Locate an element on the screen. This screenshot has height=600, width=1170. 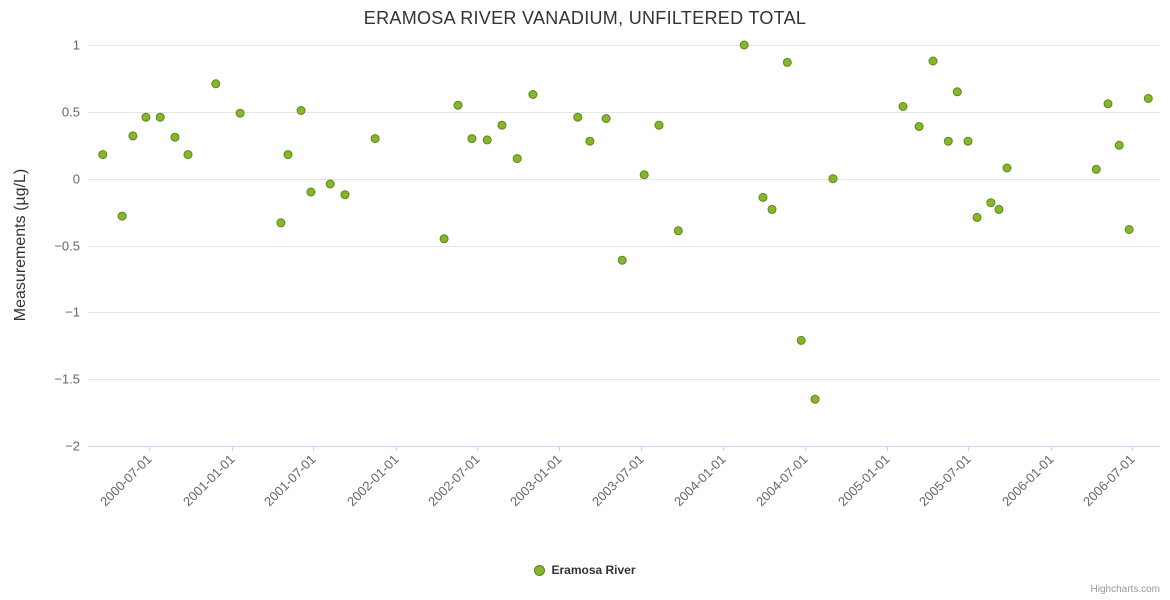
x-axis-tick-label: 2002-07-01 is located at coordinates (454, 481).